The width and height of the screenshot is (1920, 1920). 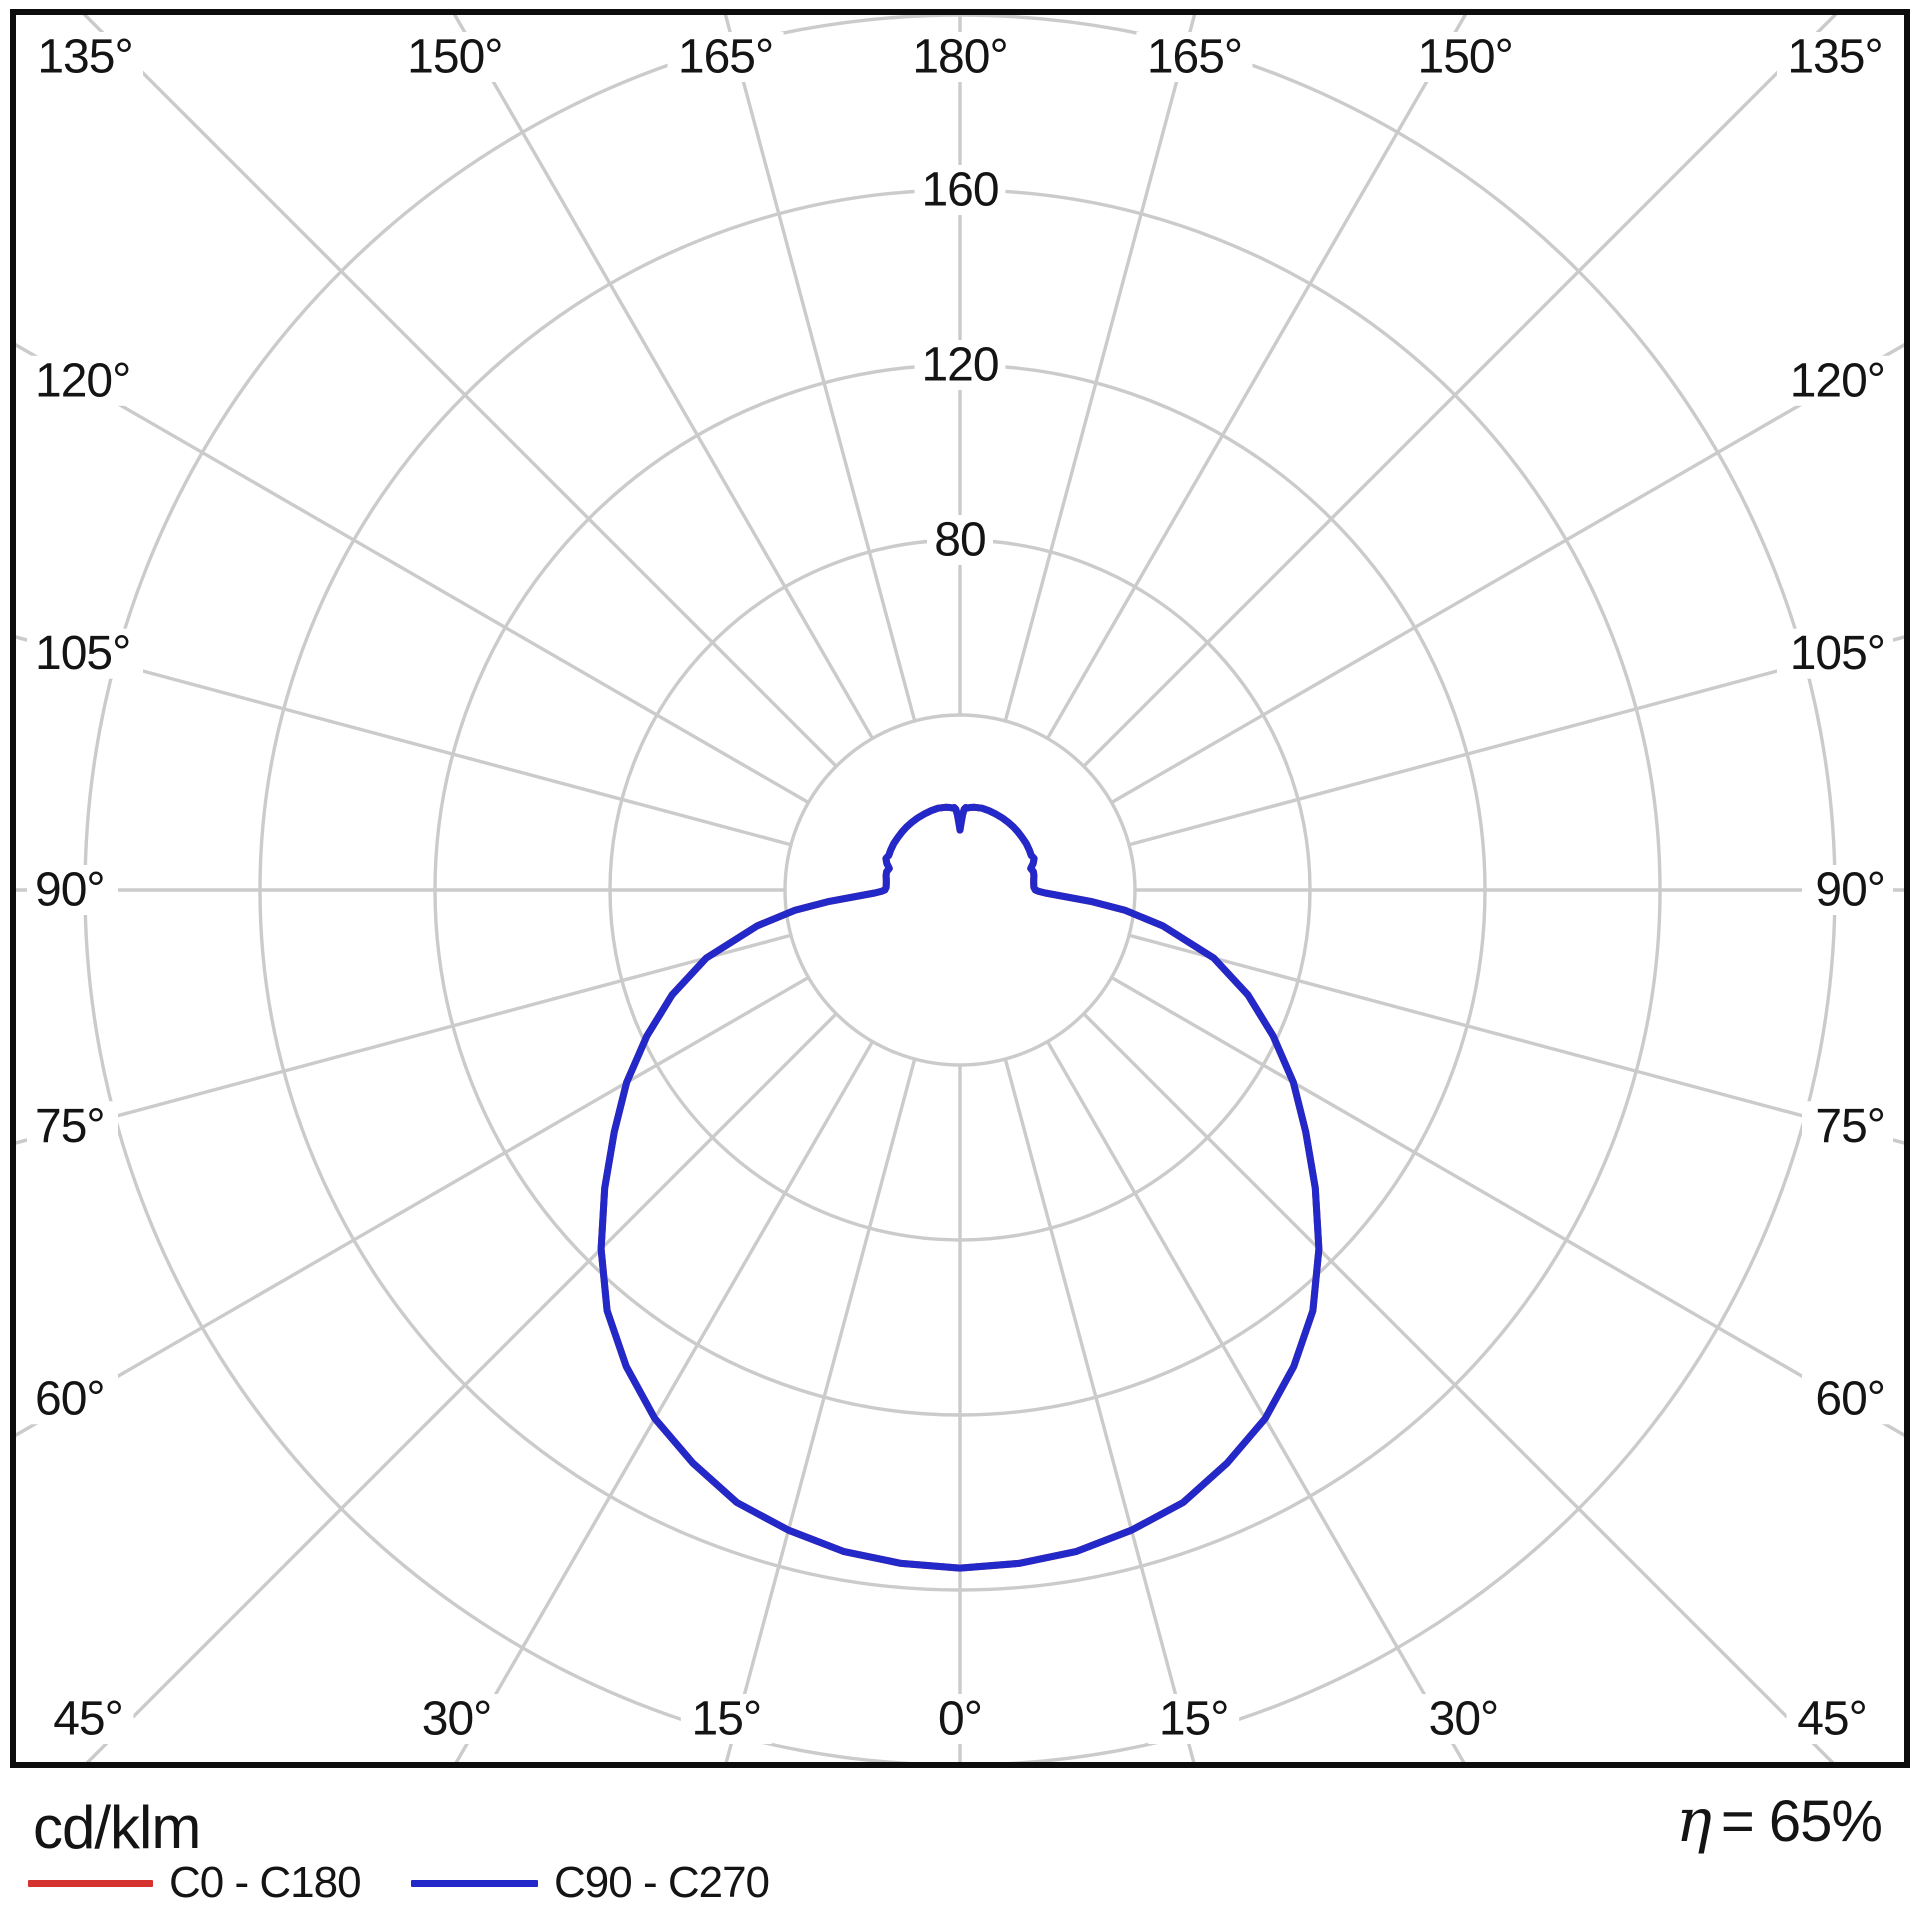 What do you see at coordinates (1801, 1821) in the screenshot?
I see `efficiency-value: = 65%` at bounding box center [1801, 1821].